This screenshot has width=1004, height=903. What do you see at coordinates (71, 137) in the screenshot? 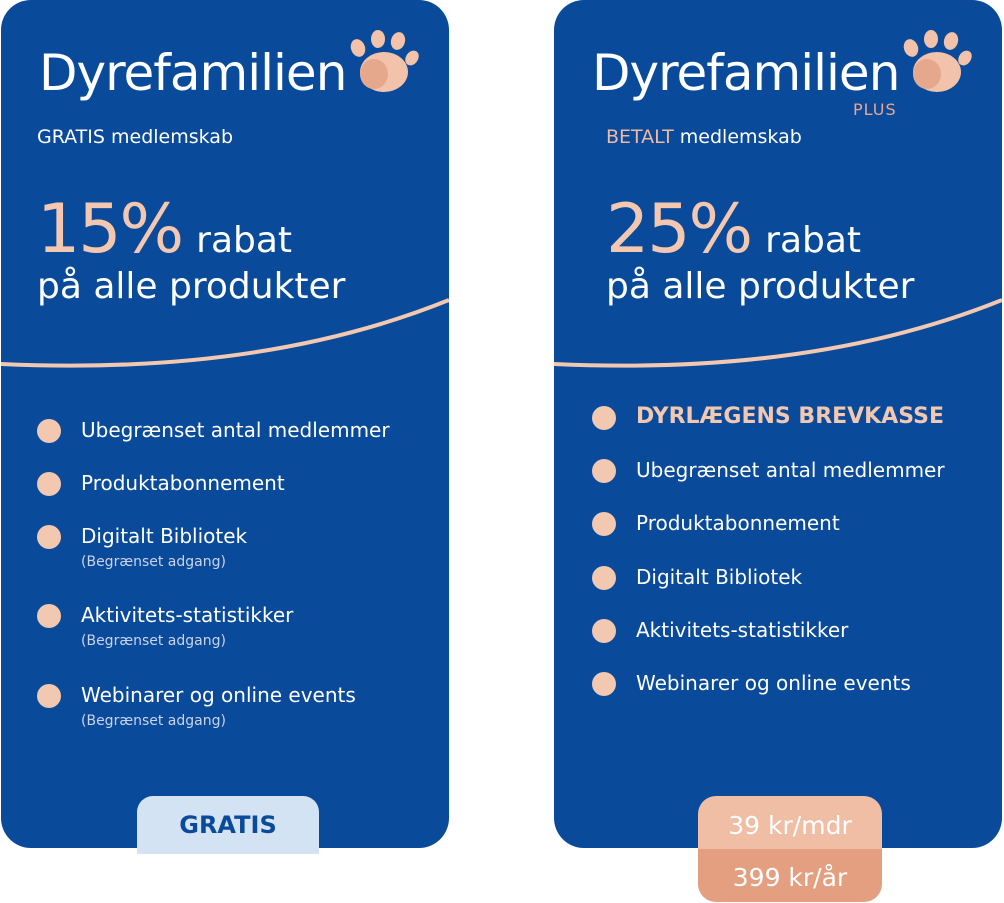
I see `membership-type-label: GRATIS` at bounding box center [71, 137].